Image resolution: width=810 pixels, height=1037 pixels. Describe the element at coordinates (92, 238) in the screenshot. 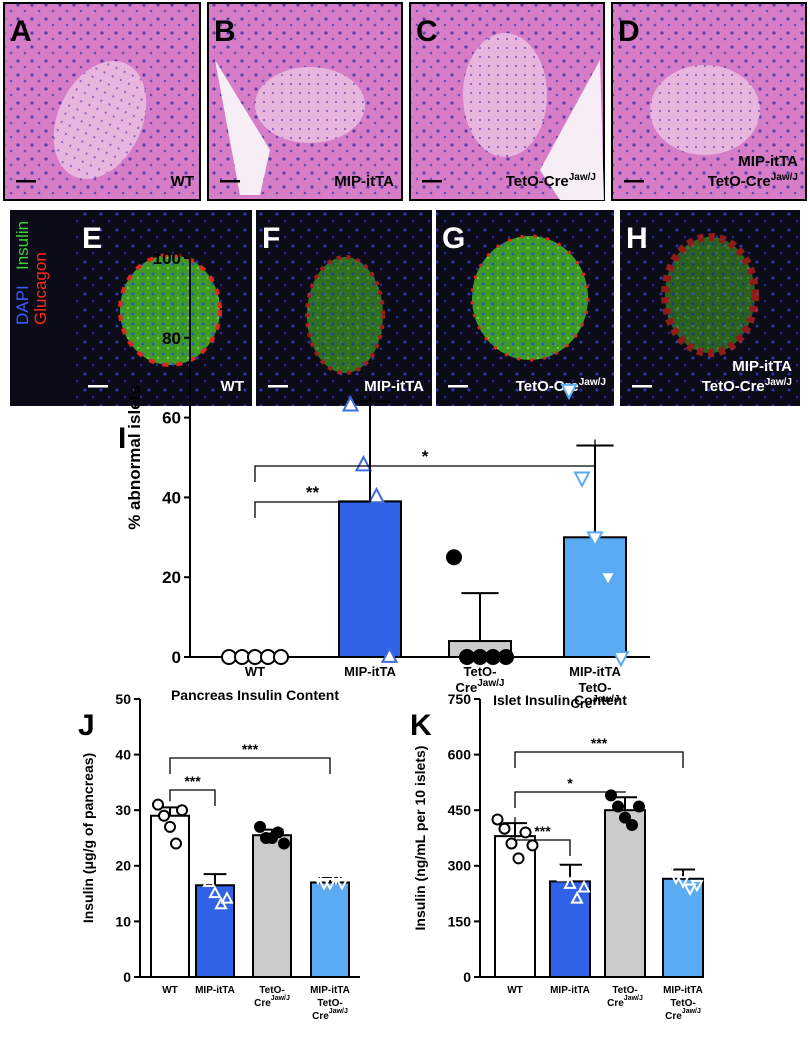

I see `panel-letter: E` at that location.